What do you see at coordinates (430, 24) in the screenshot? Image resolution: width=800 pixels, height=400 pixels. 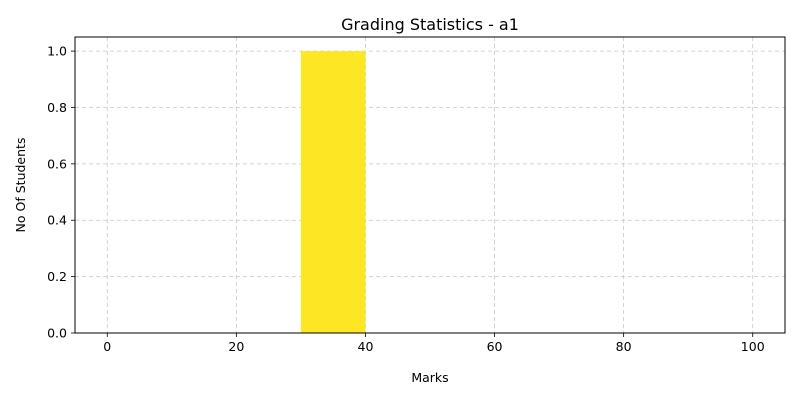 I see `chart-title: Grading Statistics - a1` at bounding box center [430, 24].